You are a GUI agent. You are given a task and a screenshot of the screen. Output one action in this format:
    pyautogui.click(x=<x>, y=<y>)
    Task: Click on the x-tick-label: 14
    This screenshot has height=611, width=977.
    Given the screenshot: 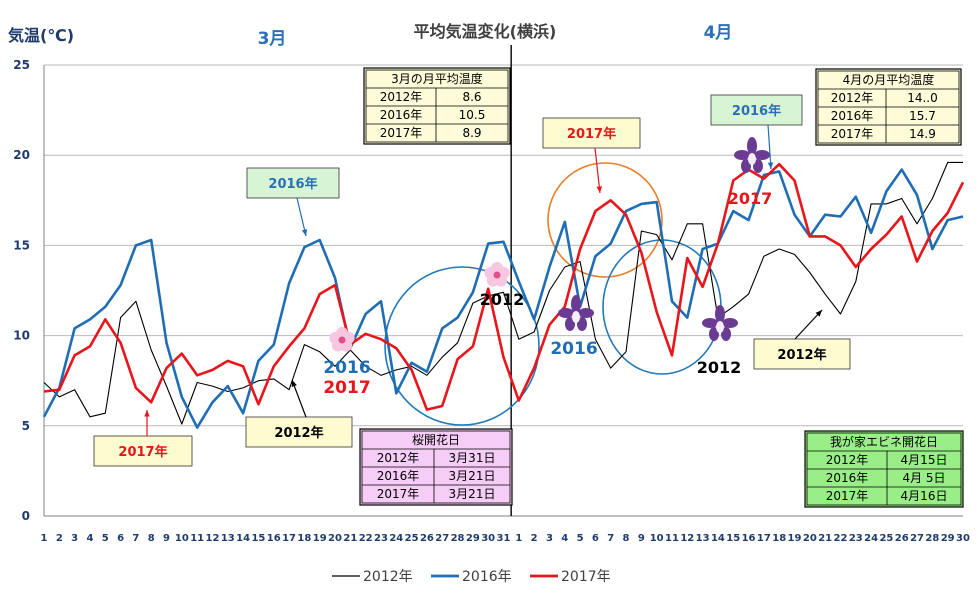 What is the action you would take?
    pyautogui.click(x=718, y=538)
    